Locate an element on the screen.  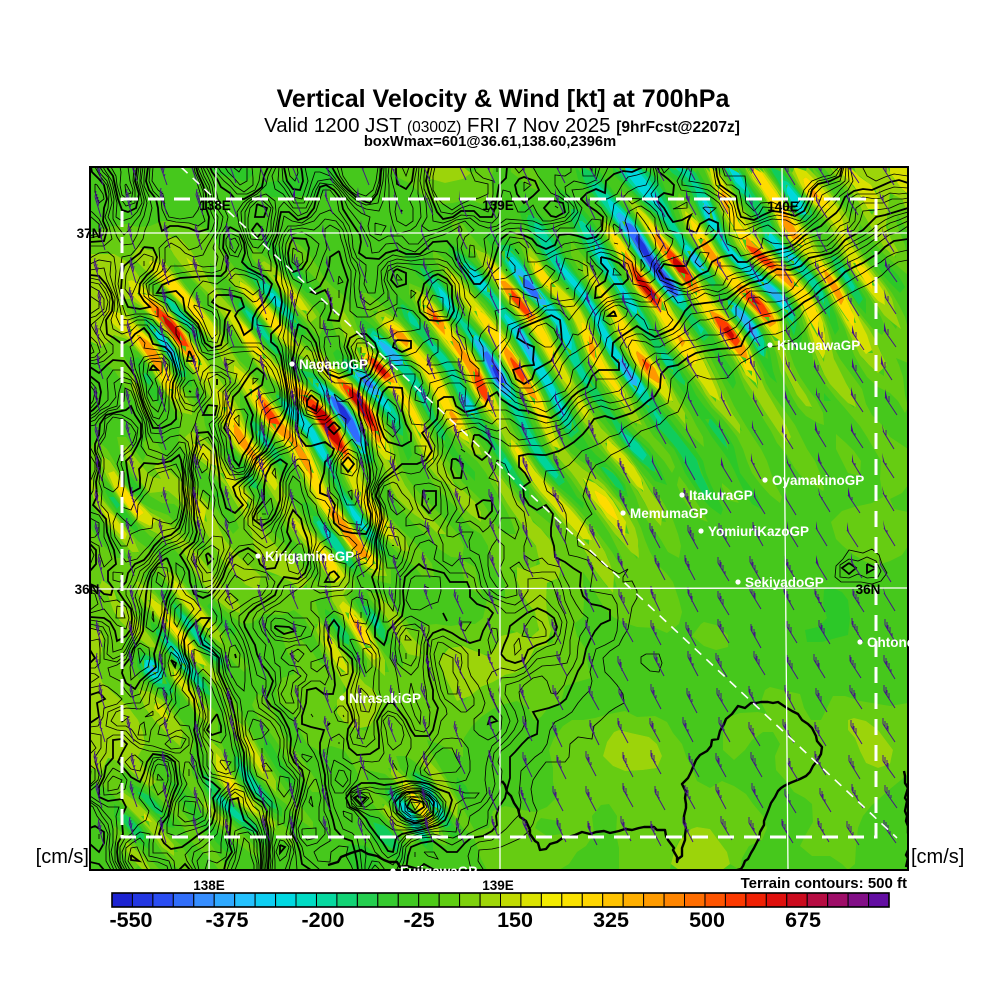
svg-text: 37N is located at coordinates (89, 233).